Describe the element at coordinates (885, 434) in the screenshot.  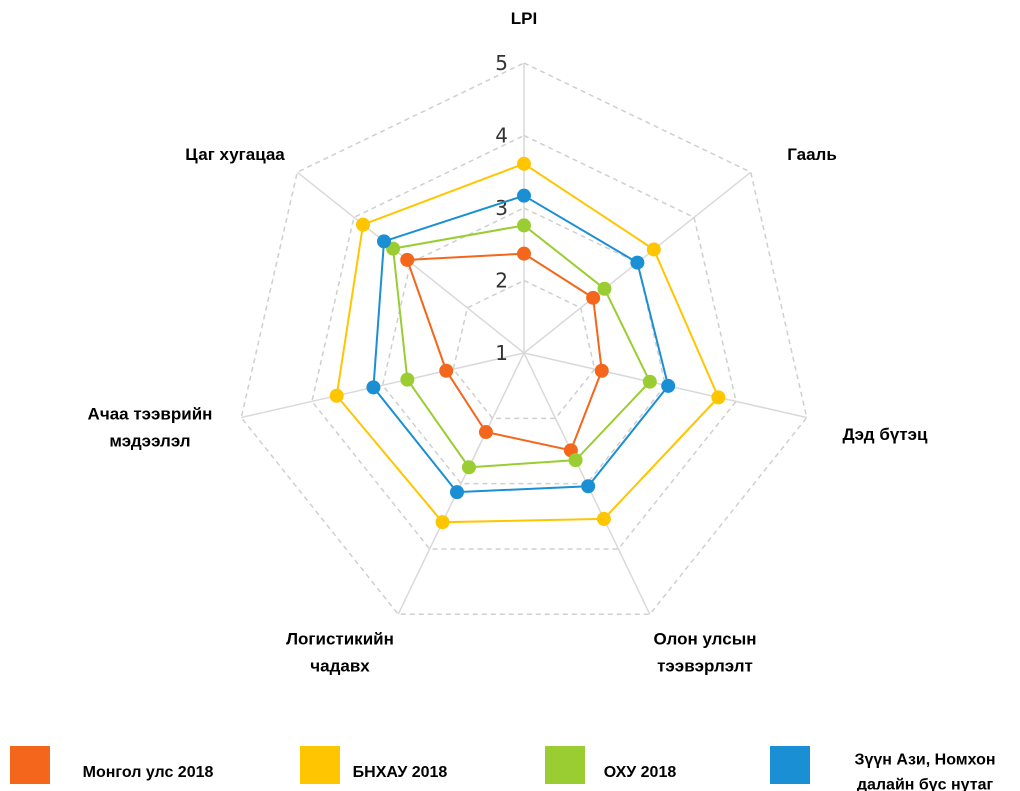
I see `axis-label: Дэд бүтэц` at that location.